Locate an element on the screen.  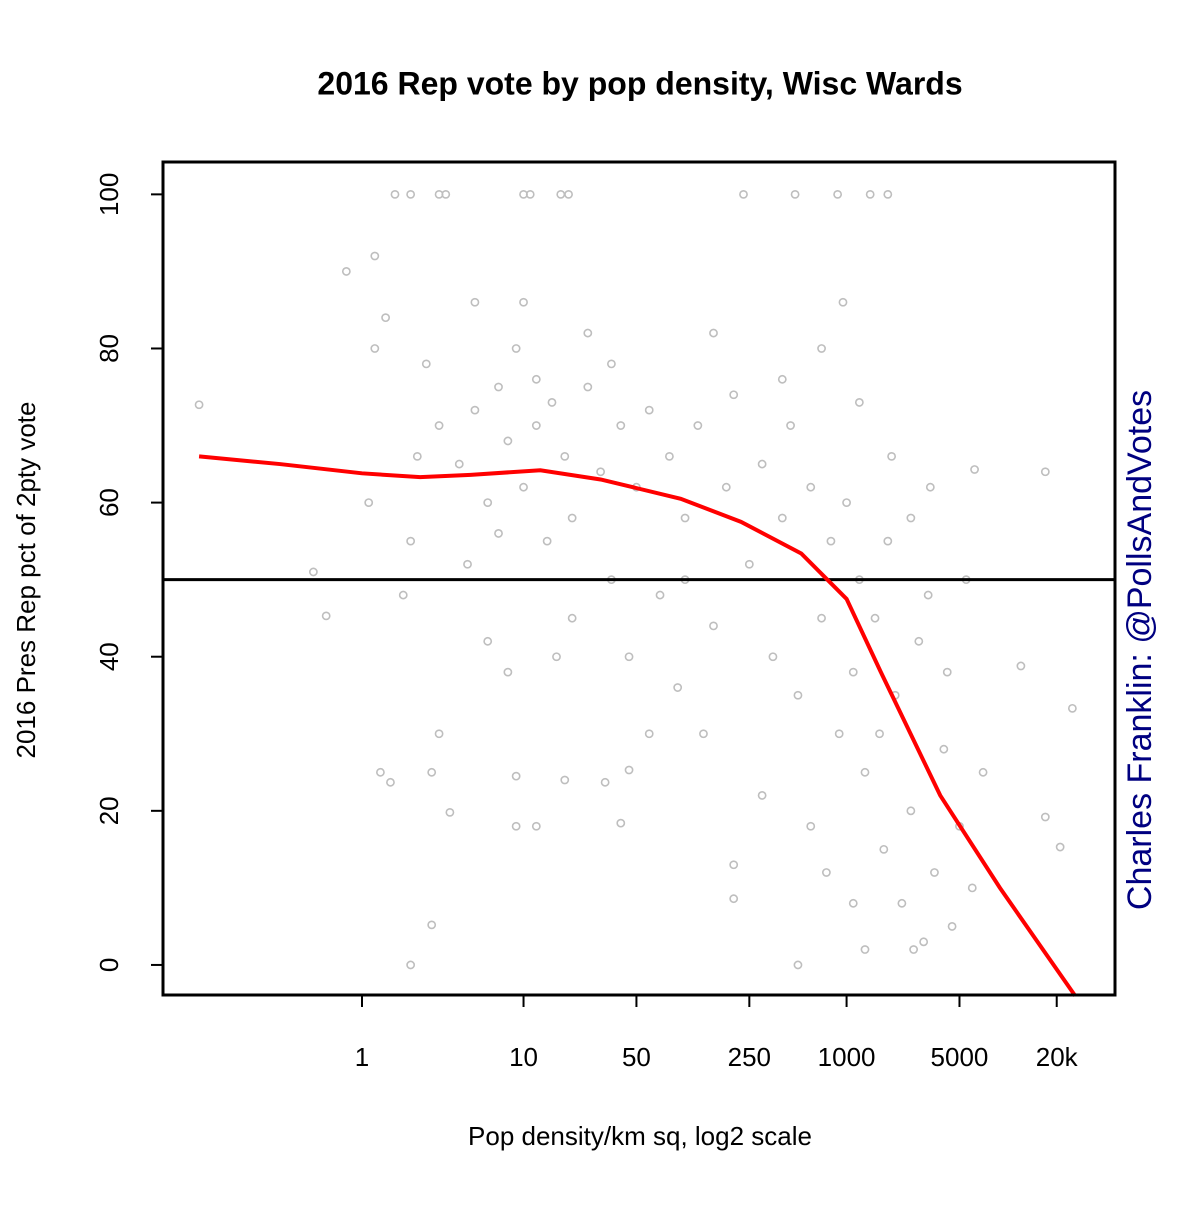
annotation: Charles Franklin: @PollsAndVotes is located at coordinates (1140, 650).